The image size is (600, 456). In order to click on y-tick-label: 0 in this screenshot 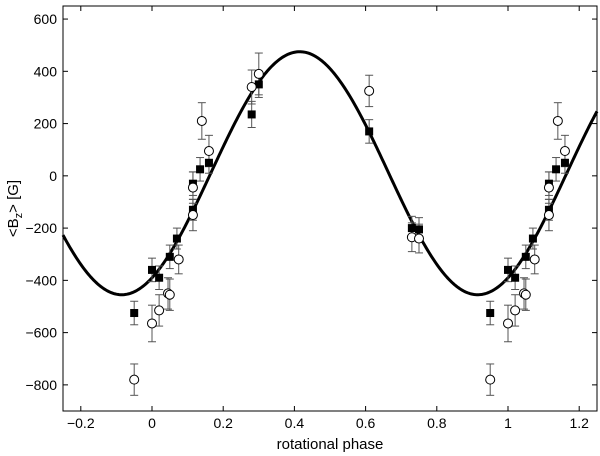, I will do `click(53, 176)`.